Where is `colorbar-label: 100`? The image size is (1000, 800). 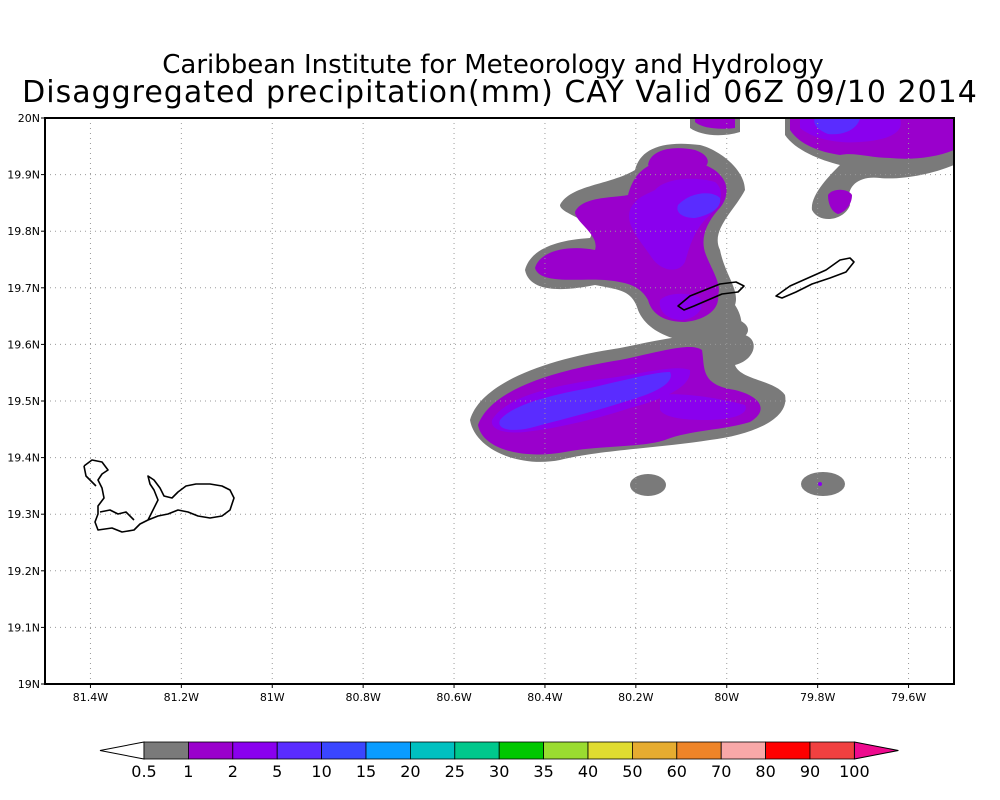
colorbar-label: 100 is located at coordinates (854, 771).